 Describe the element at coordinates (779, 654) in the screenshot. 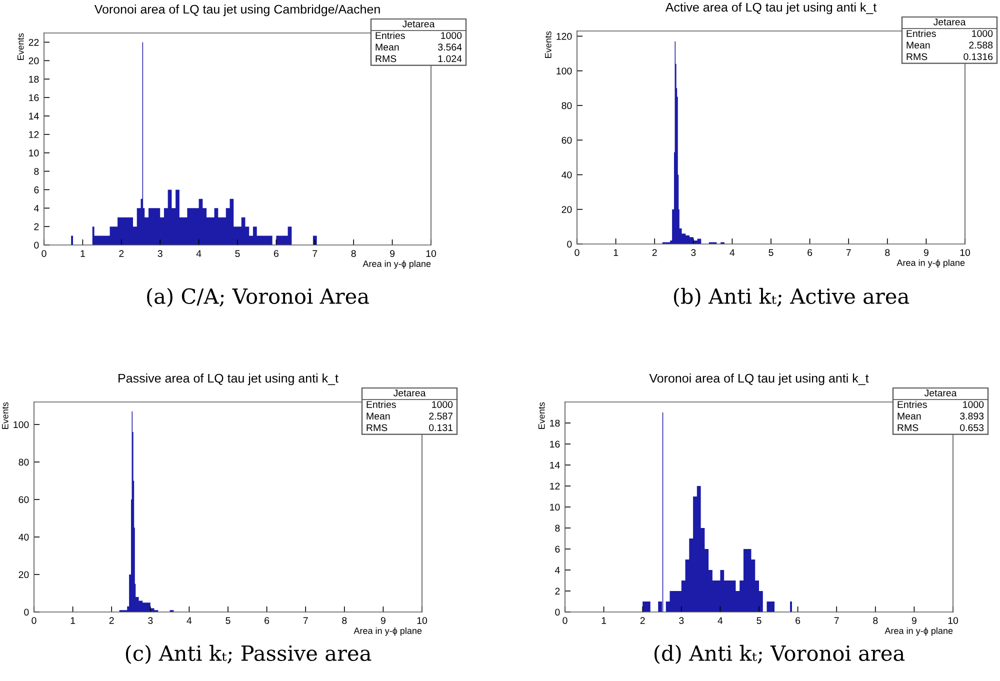

I see `text: (d) Anti kₜ; Voronoi area` at that location.